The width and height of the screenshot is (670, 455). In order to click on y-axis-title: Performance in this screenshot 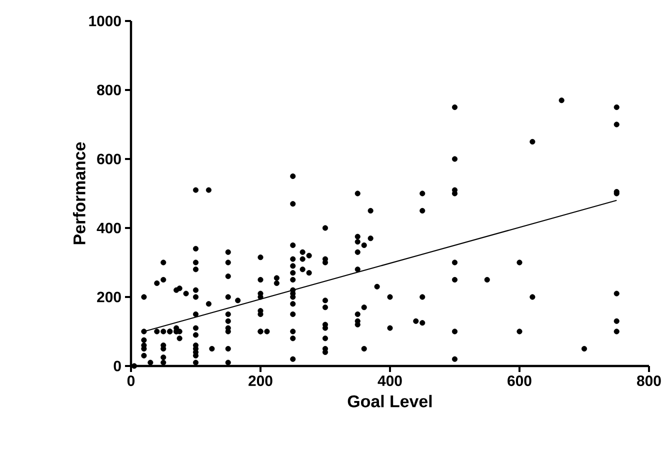, I will do `click(79, 193)`.